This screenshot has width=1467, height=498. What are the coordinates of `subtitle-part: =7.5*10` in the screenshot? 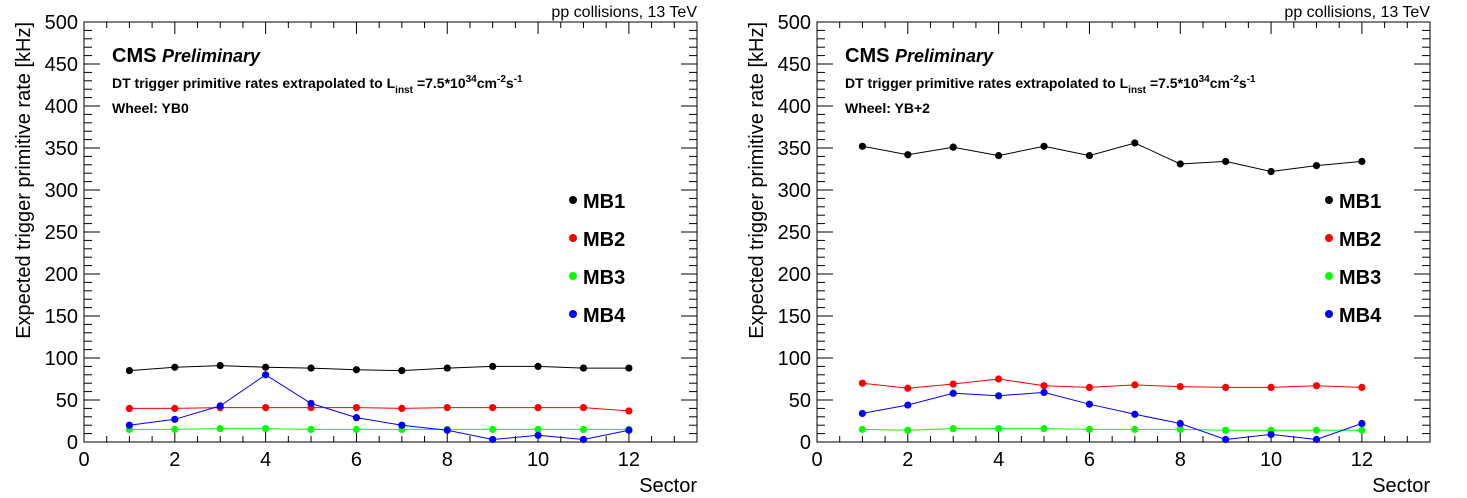 It's located at (1174, 83).